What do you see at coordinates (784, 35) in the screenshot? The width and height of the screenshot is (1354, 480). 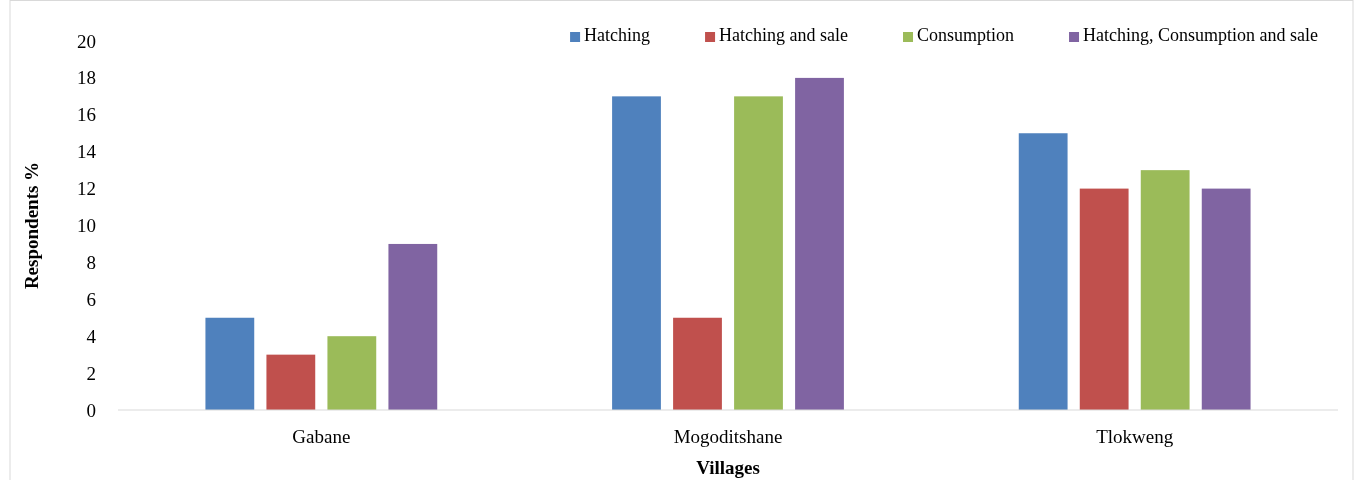 I see `legend-label: Hatching and sale` at bounding box center [784, 35].